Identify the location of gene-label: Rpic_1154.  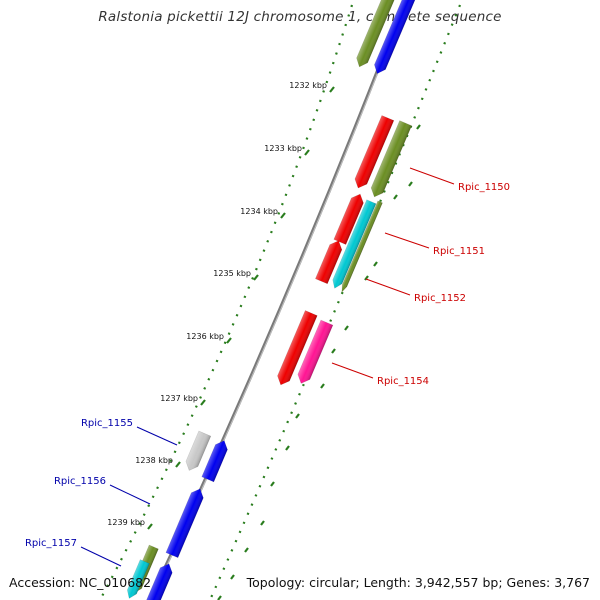
(403, 381).